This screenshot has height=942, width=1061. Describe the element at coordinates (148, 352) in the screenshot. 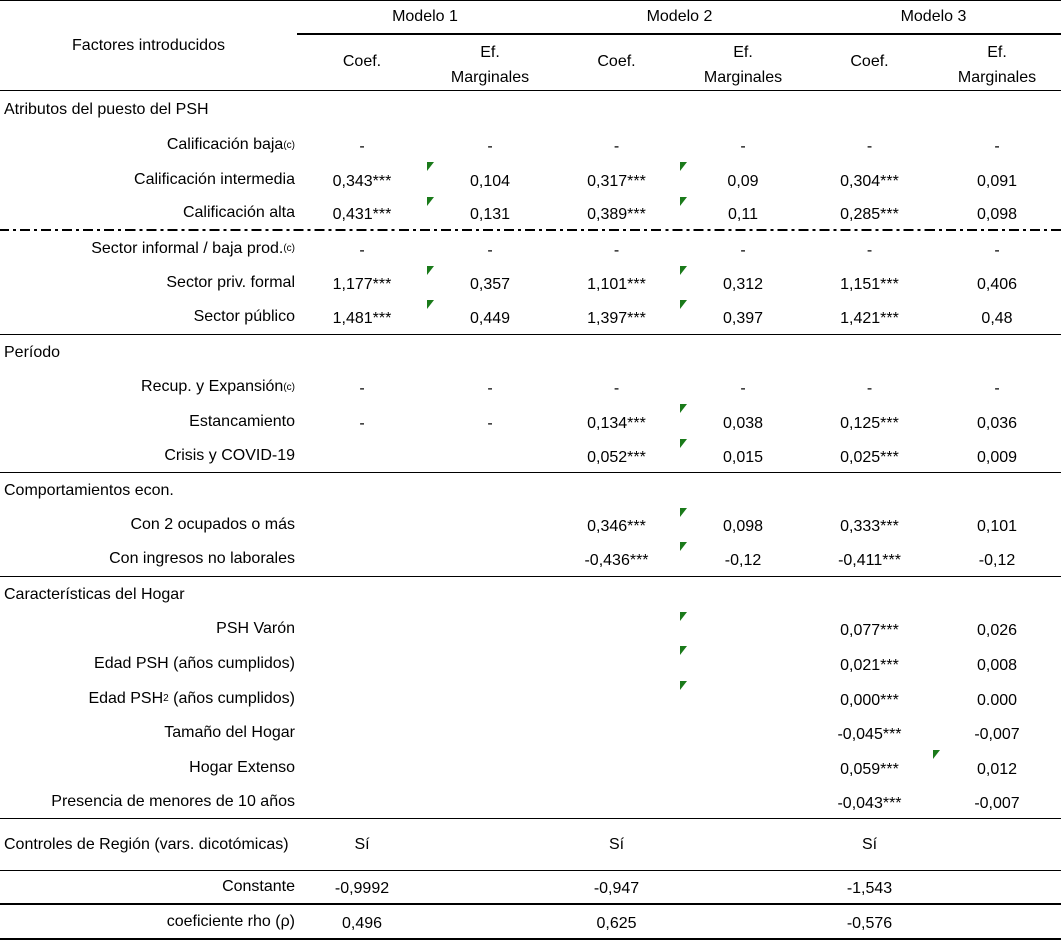

I see `row-label: Período` at that location.